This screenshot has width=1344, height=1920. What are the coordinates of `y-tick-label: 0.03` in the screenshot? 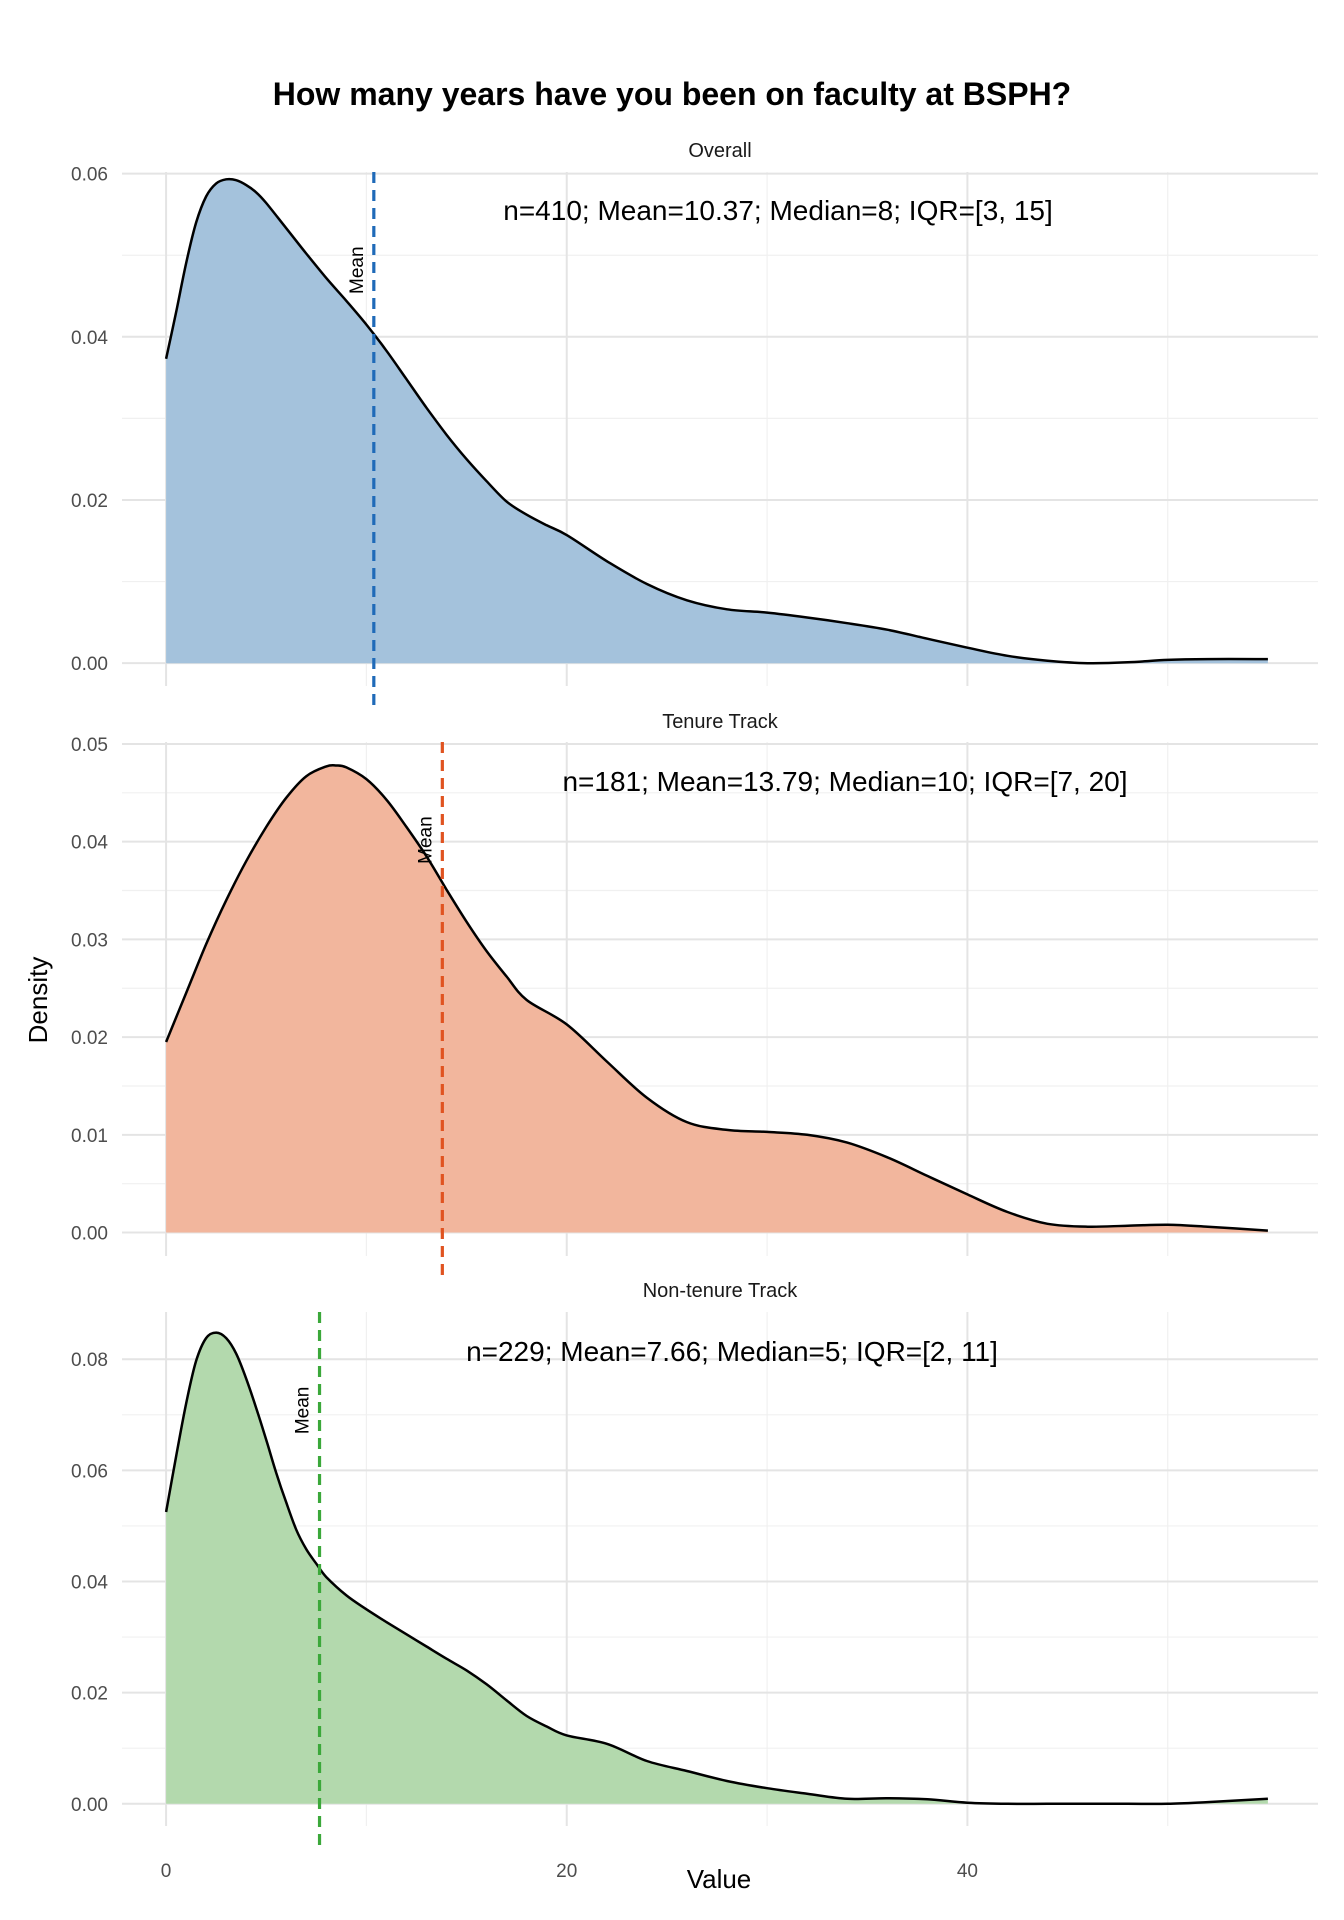 It's located at (89, 940).